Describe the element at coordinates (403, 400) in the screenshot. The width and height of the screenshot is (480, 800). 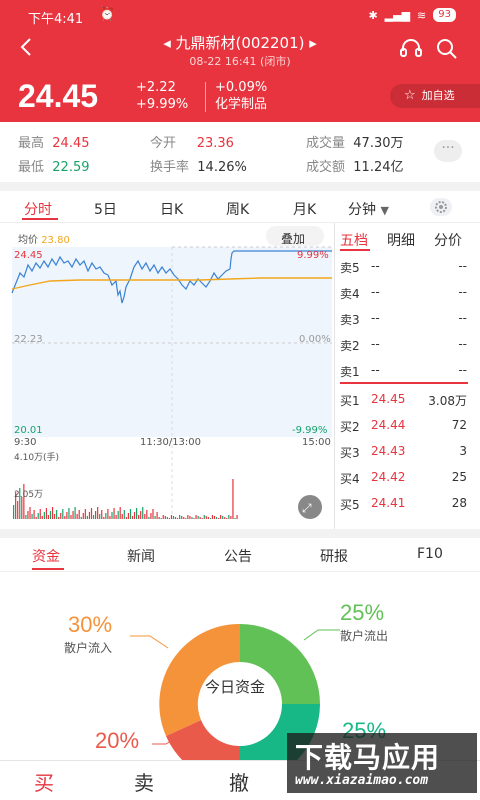
I see `bid-row: 买1 24.45 3.08万` at that location.